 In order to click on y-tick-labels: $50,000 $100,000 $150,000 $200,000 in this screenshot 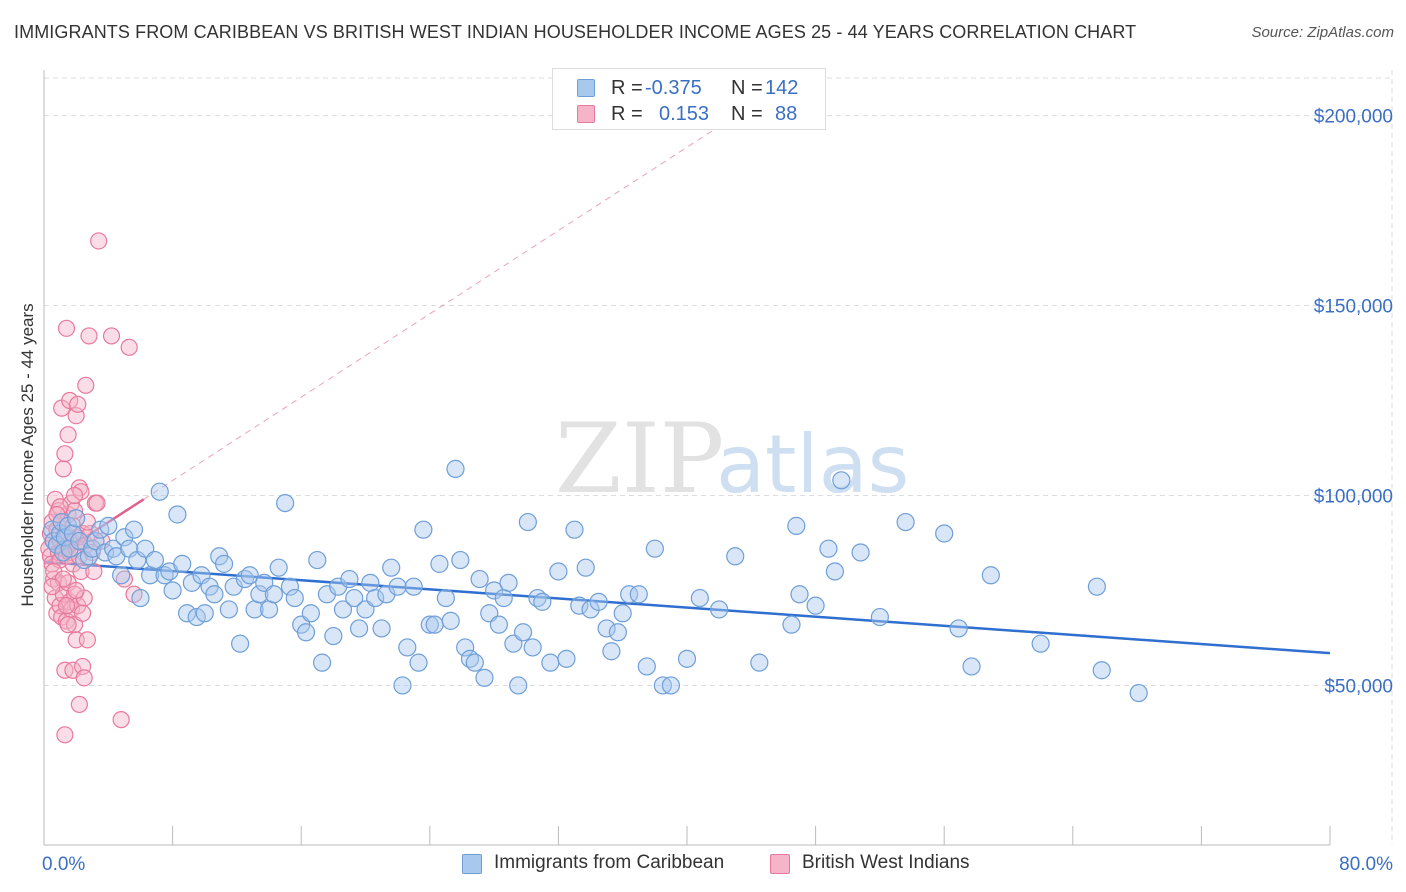, I will do `click(1353, 402)`.